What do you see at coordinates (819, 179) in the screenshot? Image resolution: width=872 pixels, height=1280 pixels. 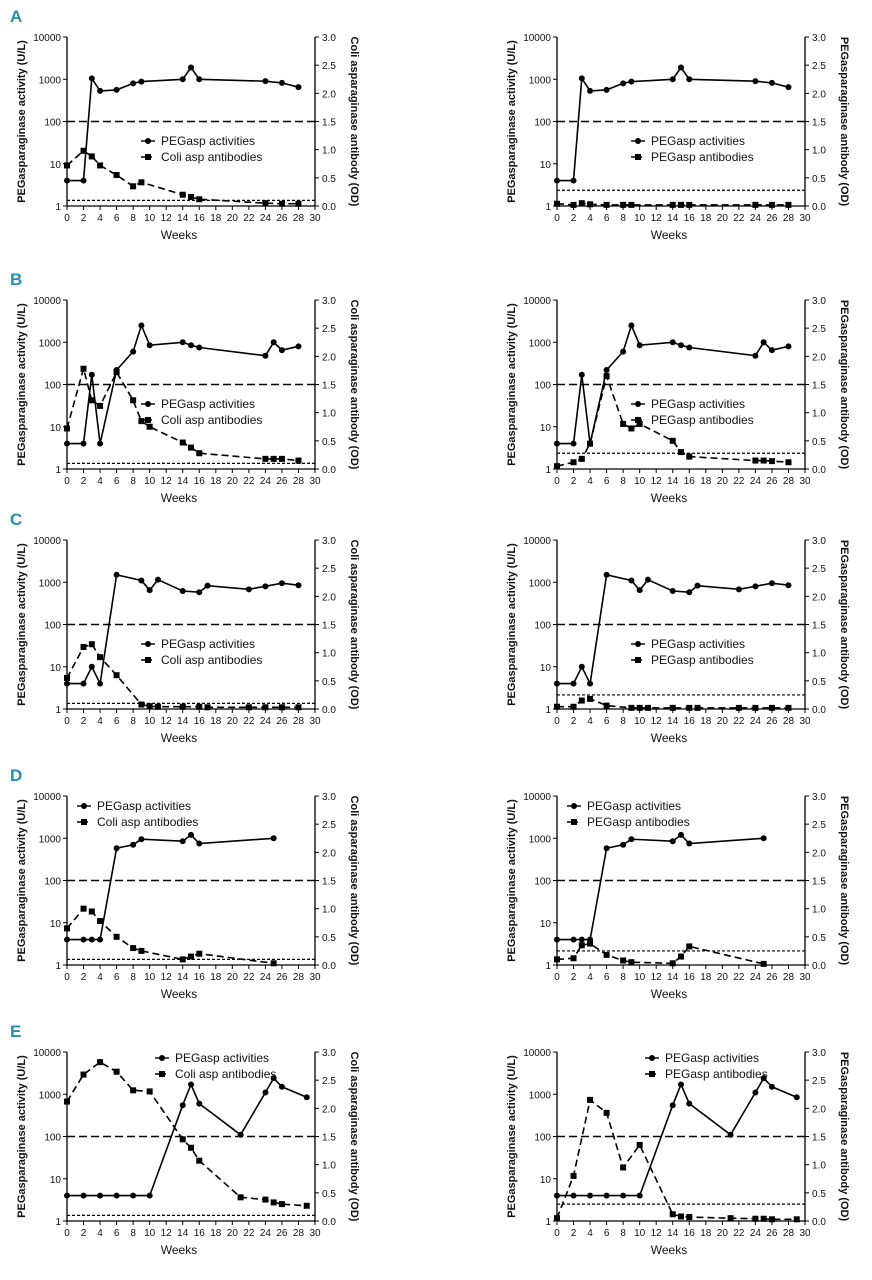 I see `right-tick-label: 0.5` at bounding box center [819, 179].